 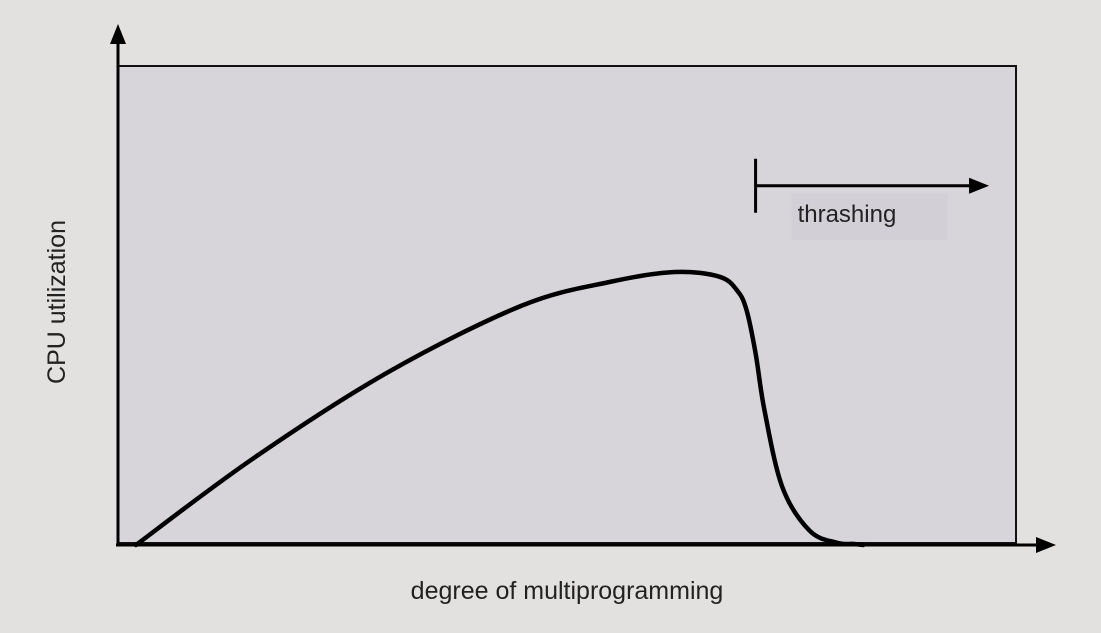 What do you see at coordinates (847, 214) in the screenshot?
I see `annotation-label: thrashing` at bounding box center [847, 214].